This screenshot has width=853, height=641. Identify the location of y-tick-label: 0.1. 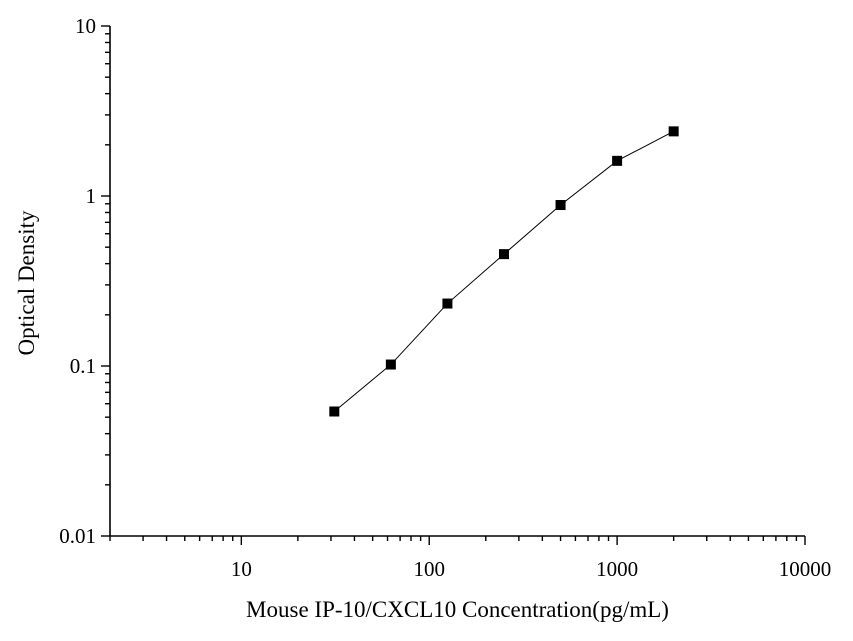
(83, 366).